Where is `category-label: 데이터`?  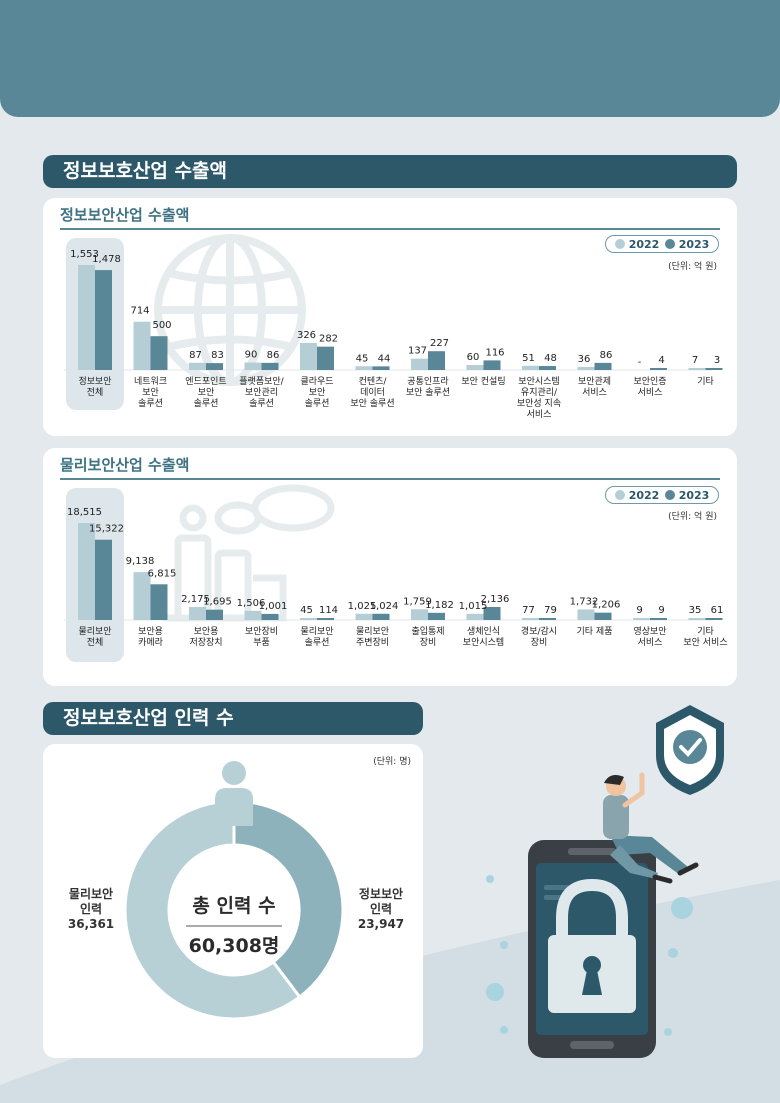 category-label: 데이터 is located at coordinates (372, 392).